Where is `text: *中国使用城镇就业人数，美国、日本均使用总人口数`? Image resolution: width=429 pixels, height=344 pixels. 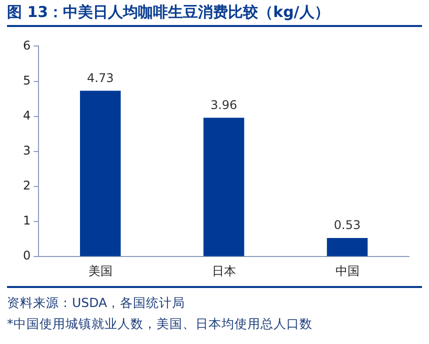
text: *中国使用城镇就业人数，美国、日本均使用总人口数 is located at coordinates (160, 324).